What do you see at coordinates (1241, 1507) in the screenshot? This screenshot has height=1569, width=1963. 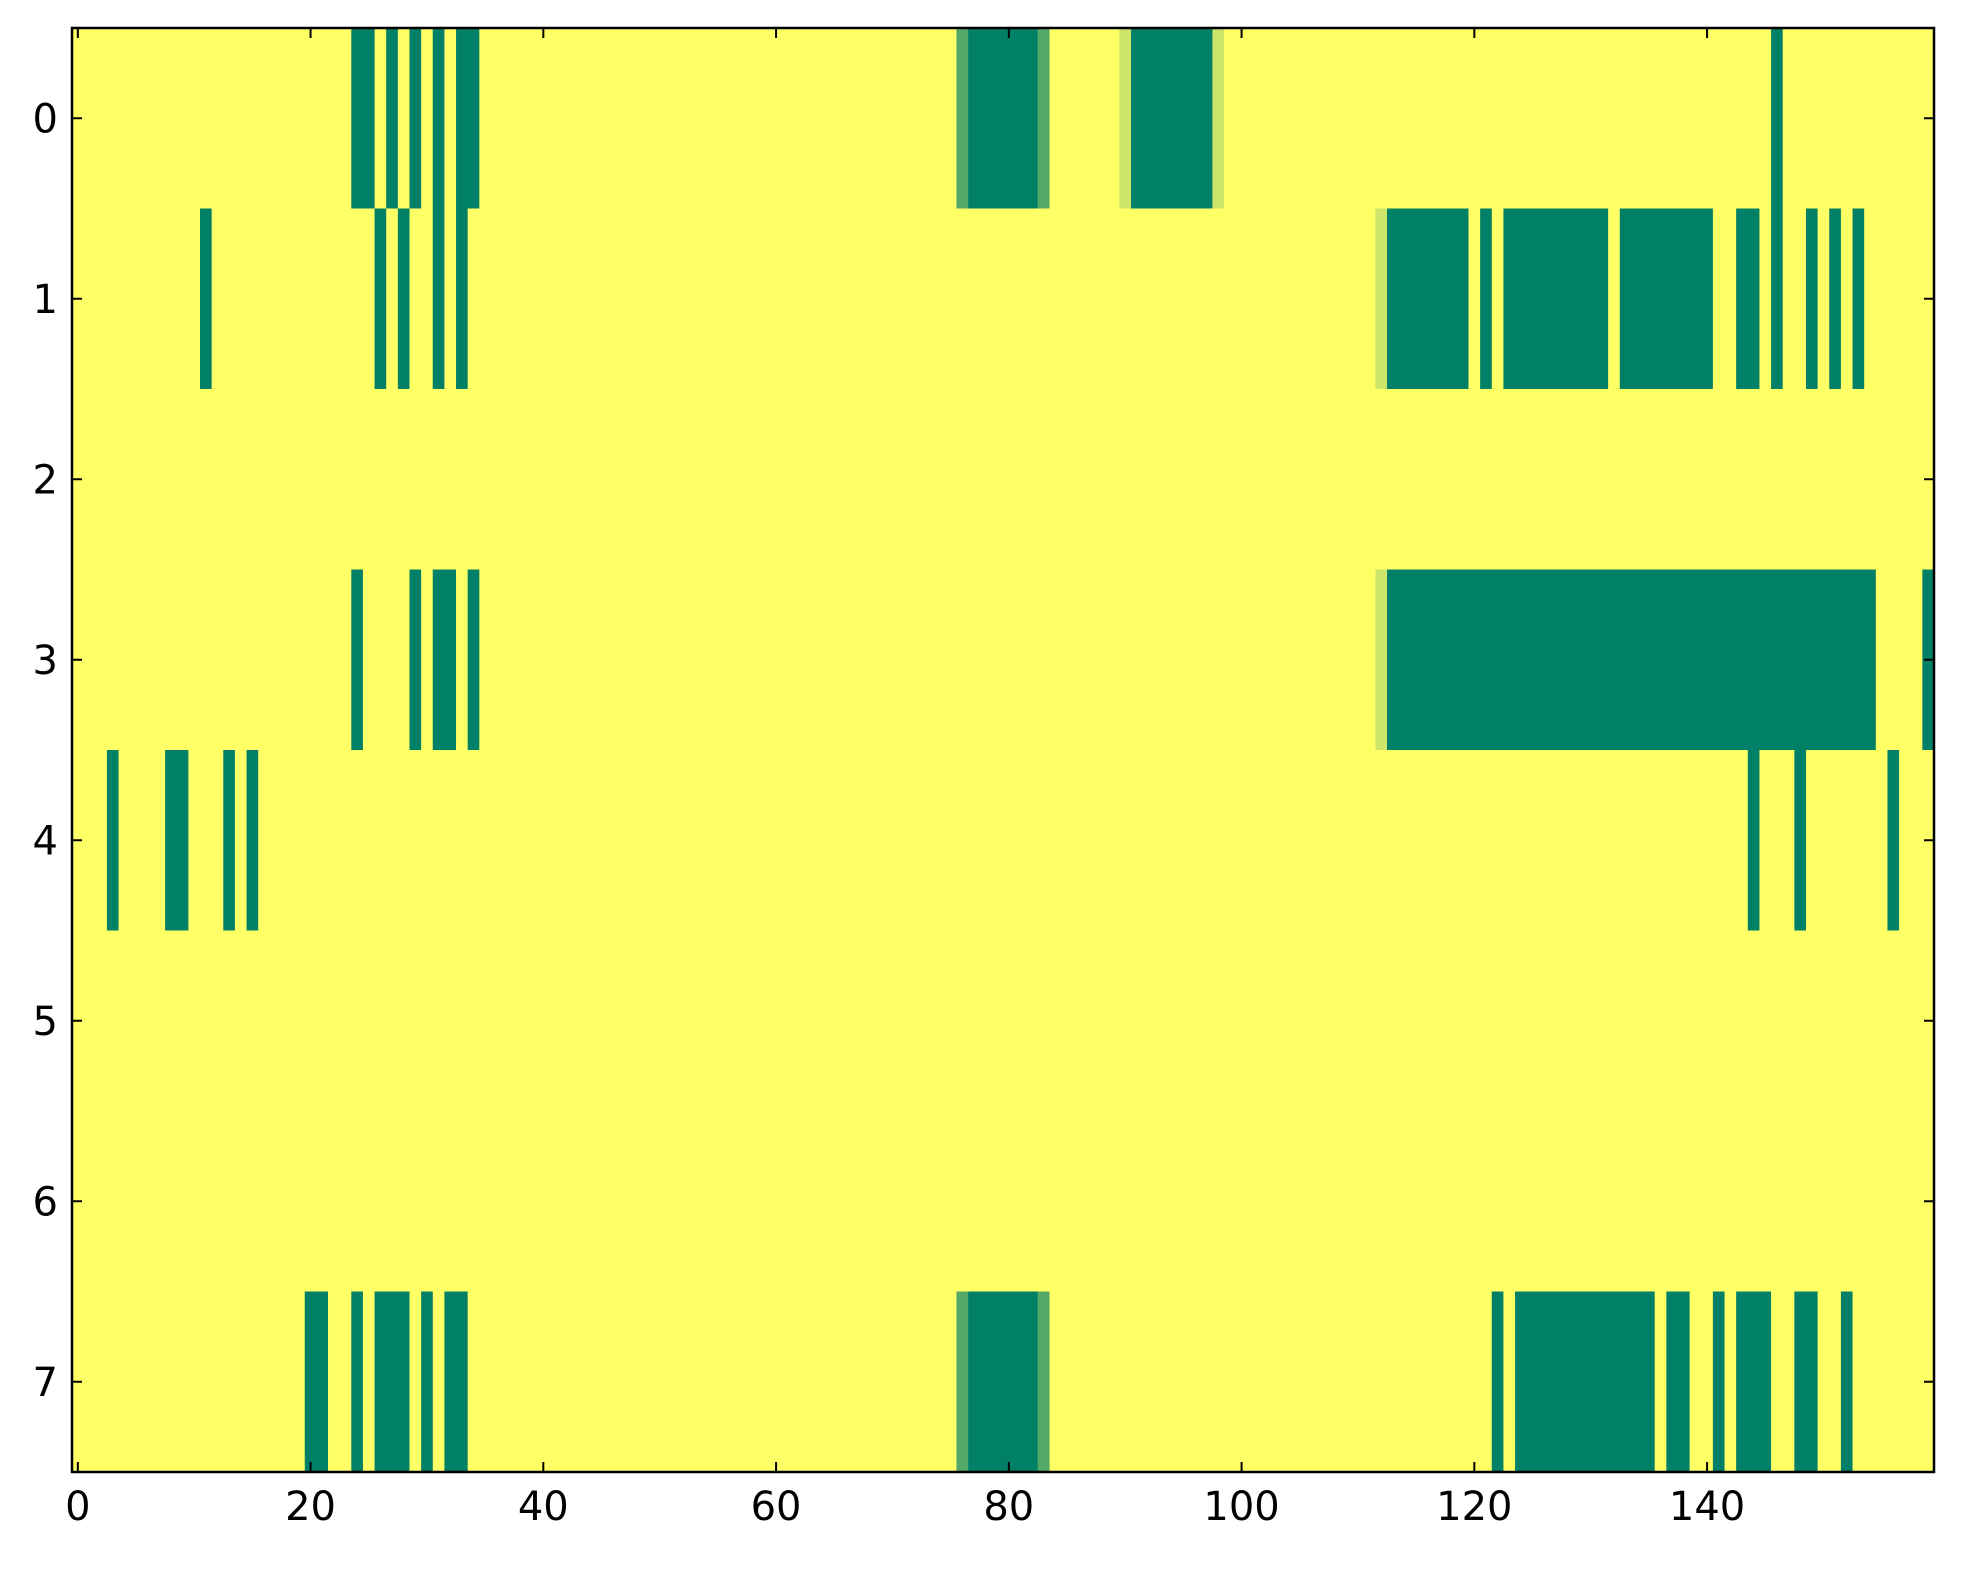 I see `x-tick-label: 100` at bounding box center [1241, 1507].